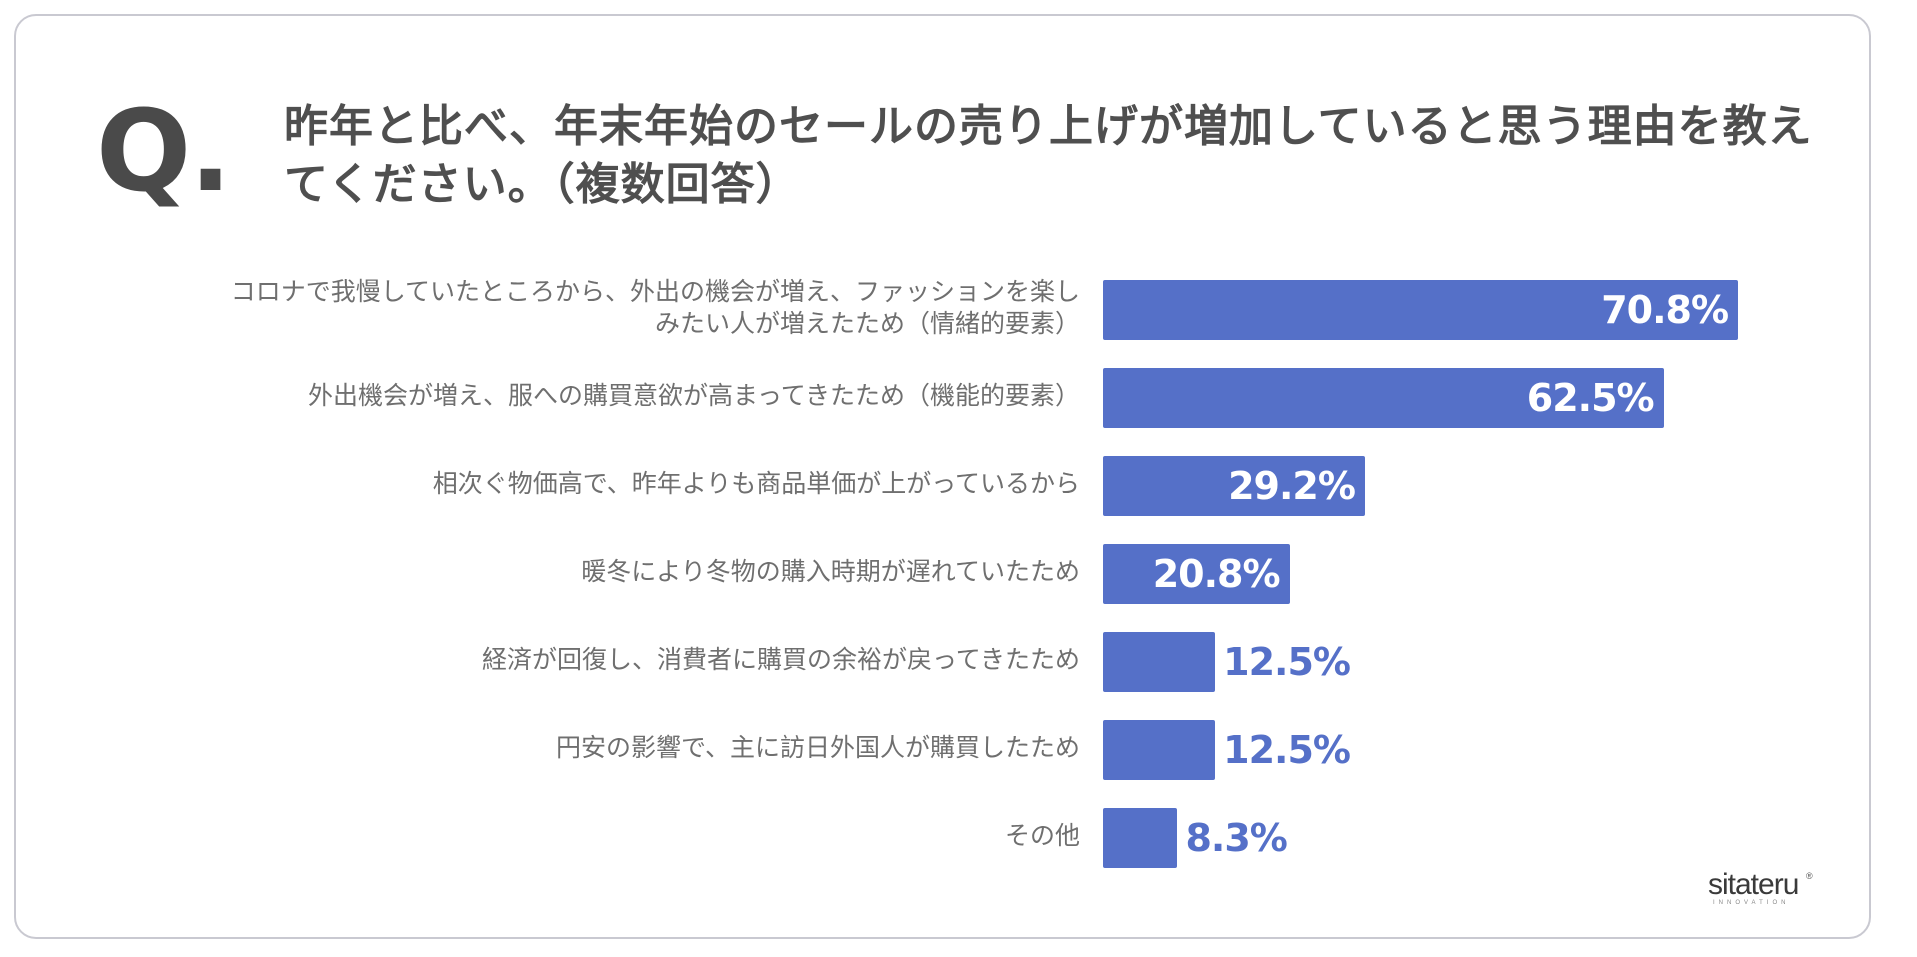 This screenshot has width=1917, height=957. What do you see at coordinates (1665, 310) in the screenshot?
I see `data-label: 70.8%` at bounding box center [1665, 310].